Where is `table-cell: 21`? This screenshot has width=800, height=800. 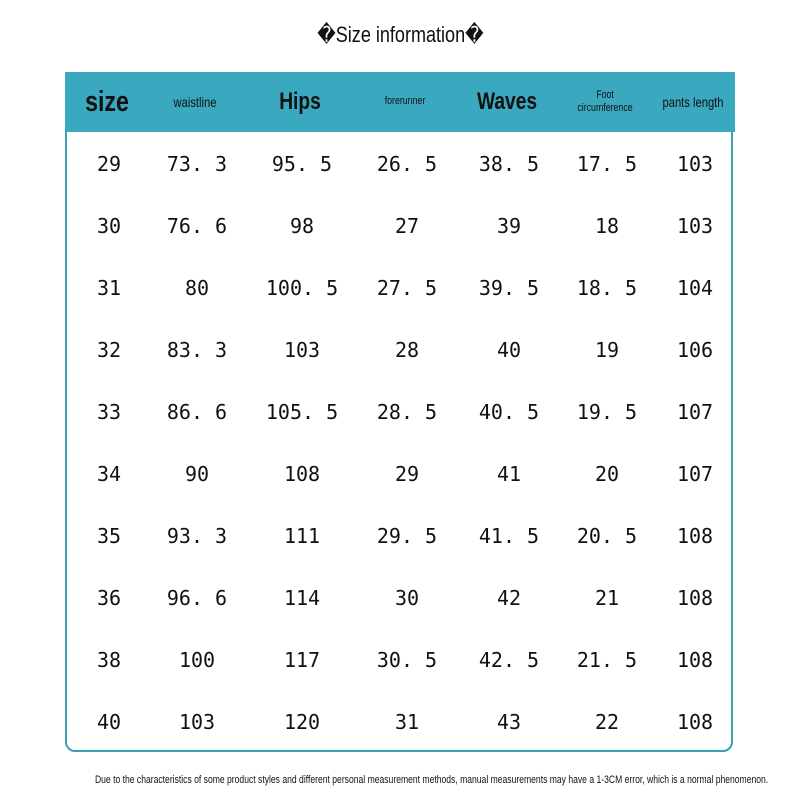 table-cell: 21 is located at coordinates (607, 598).